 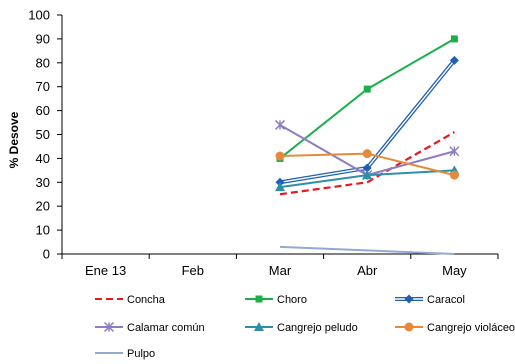 What do you see at coordinates (125, 354) in the screenshot?
I see `legend-item: Pulpo` at bounding box center [125, 354].